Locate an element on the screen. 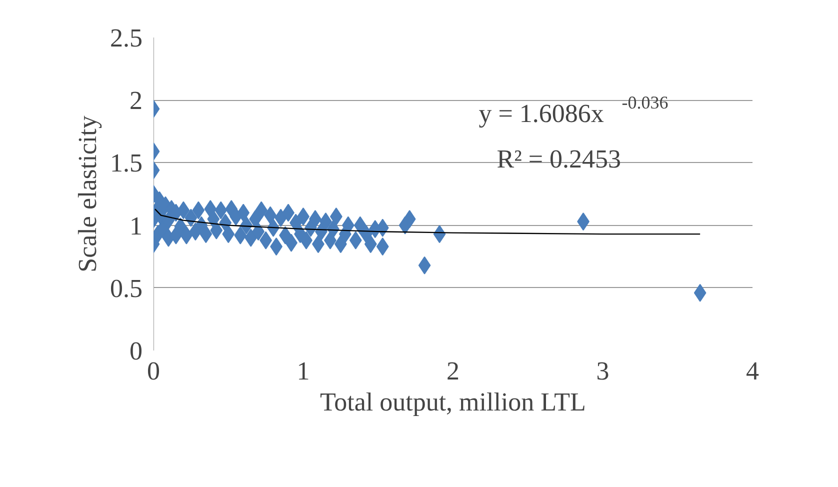 This screenshot has width=838, height=487. x-tick-label: 4 is located at coordinates (752, 371).